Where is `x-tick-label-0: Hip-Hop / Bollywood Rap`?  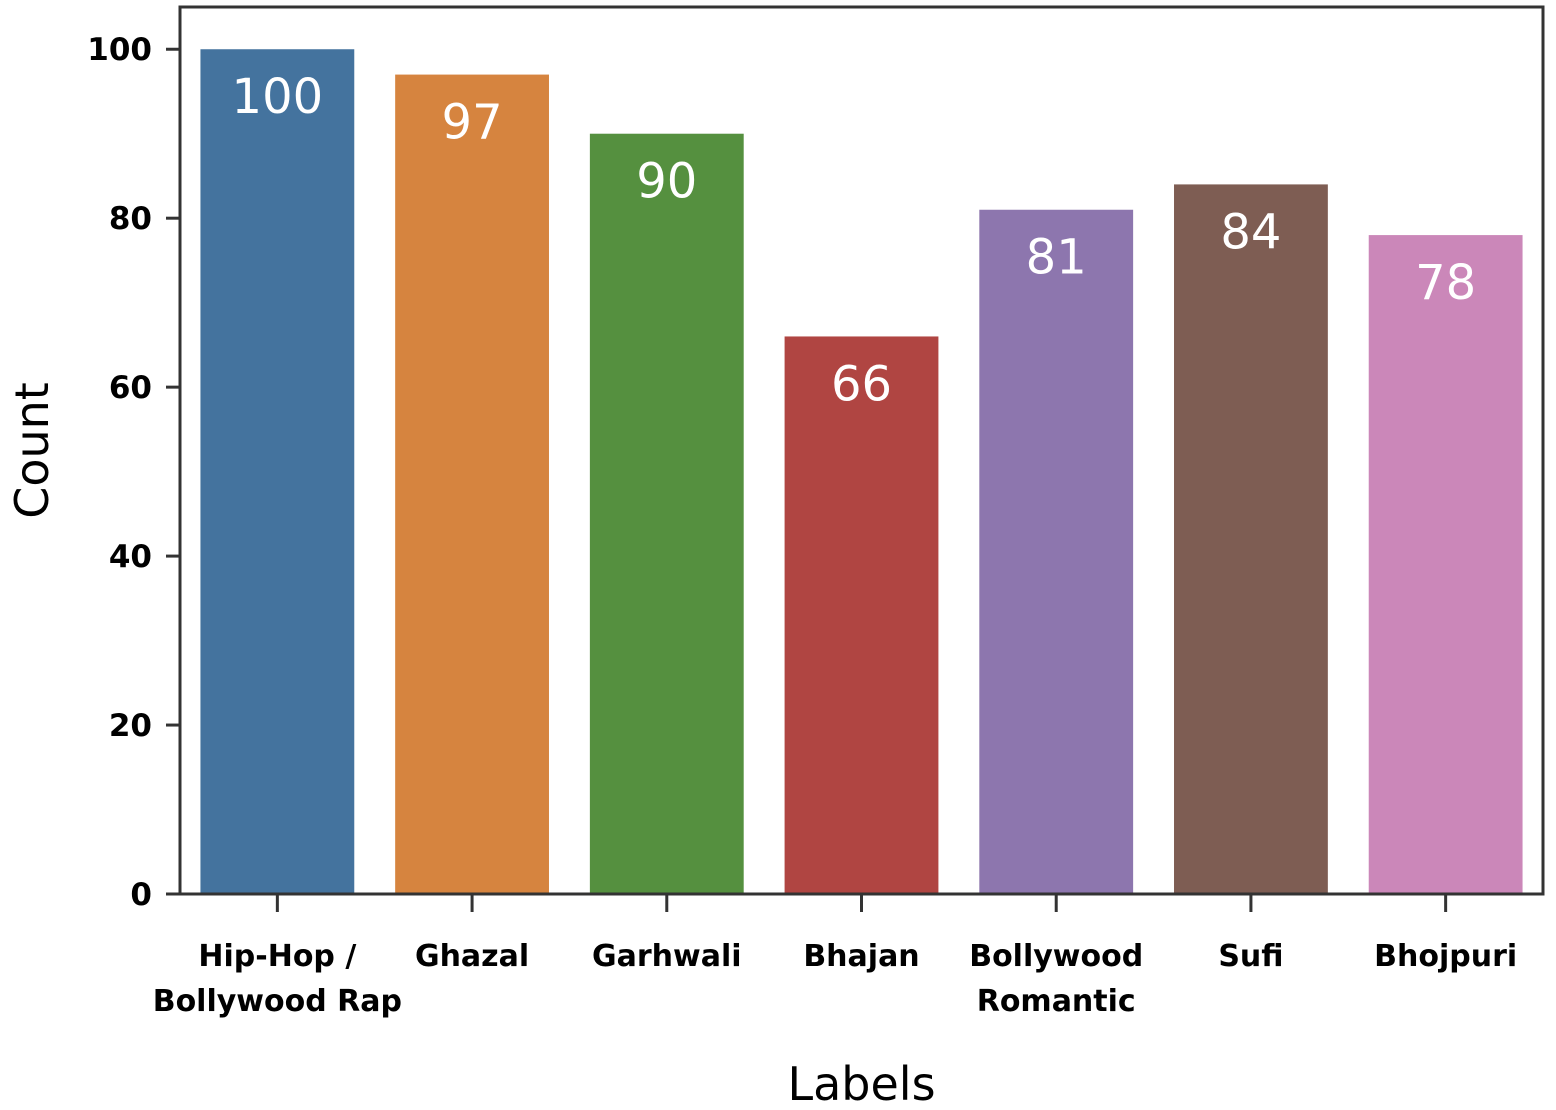
x-tick-label-0: Hip-Hop / Bollywood Rap is located at coordinates (277, 979).